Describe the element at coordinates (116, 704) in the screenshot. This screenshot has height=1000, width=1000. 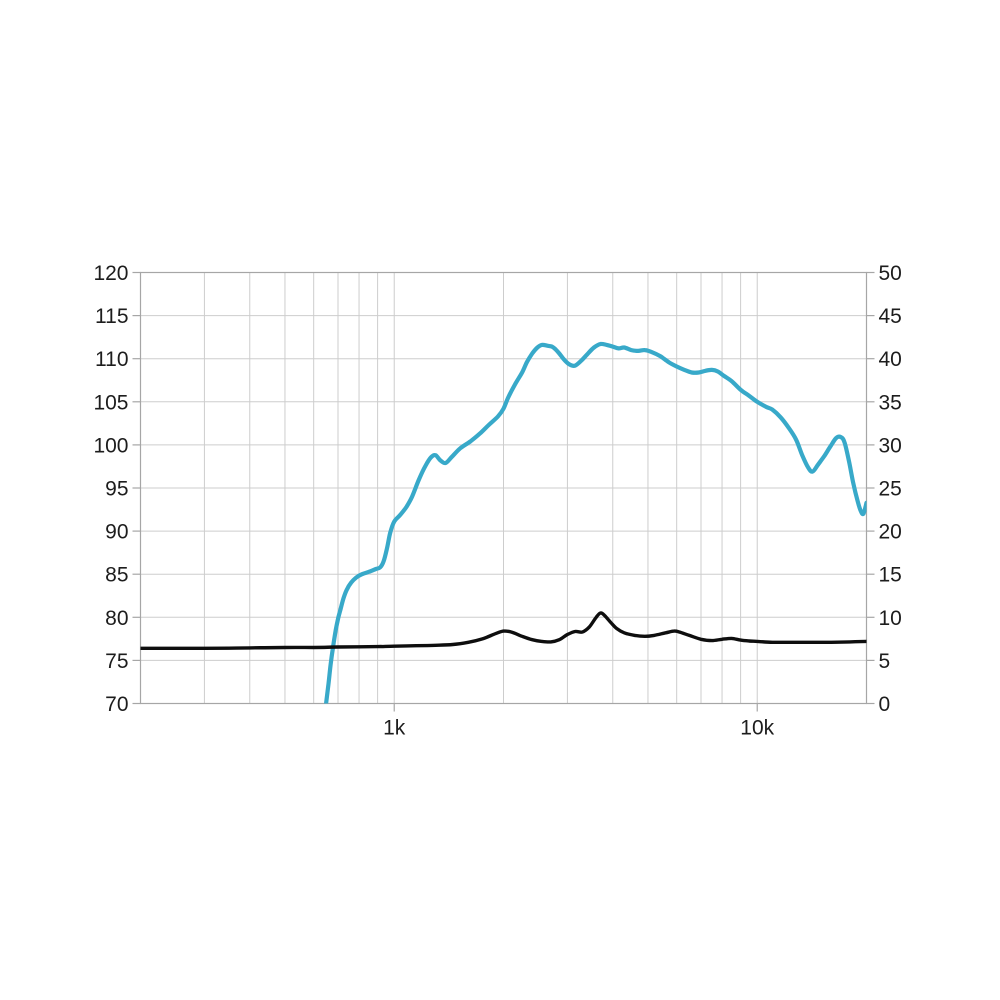
I see `y-axis-left-label: 70` at that location.